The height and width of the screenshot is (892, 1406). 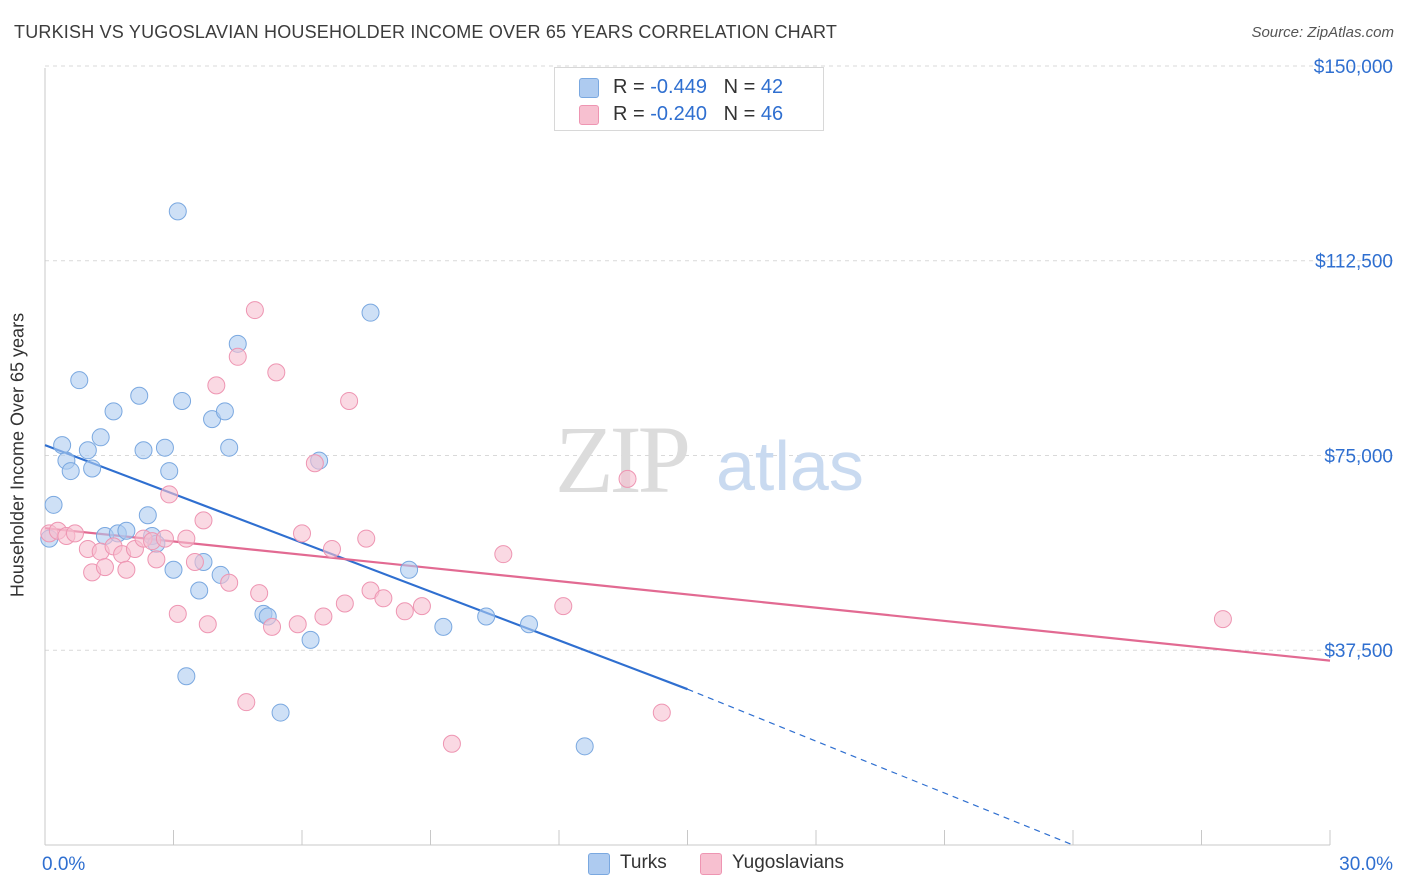 What do you see at coordinates (1354, 262) in the screenshot?
I see `y-tick-label: $112,500` at bounding box center [1354, 262].